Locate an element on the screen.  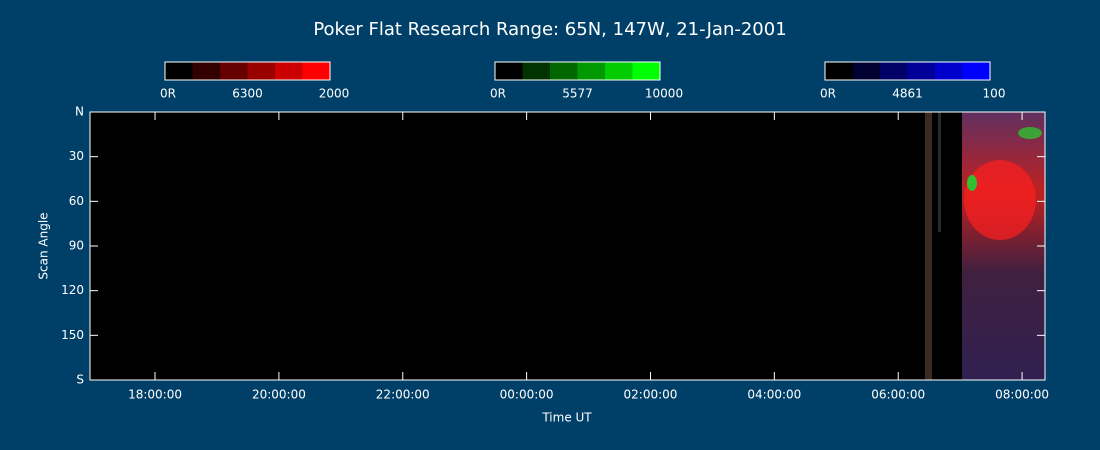
colorbar-max: 2000 is located at coordinates (334, 94).